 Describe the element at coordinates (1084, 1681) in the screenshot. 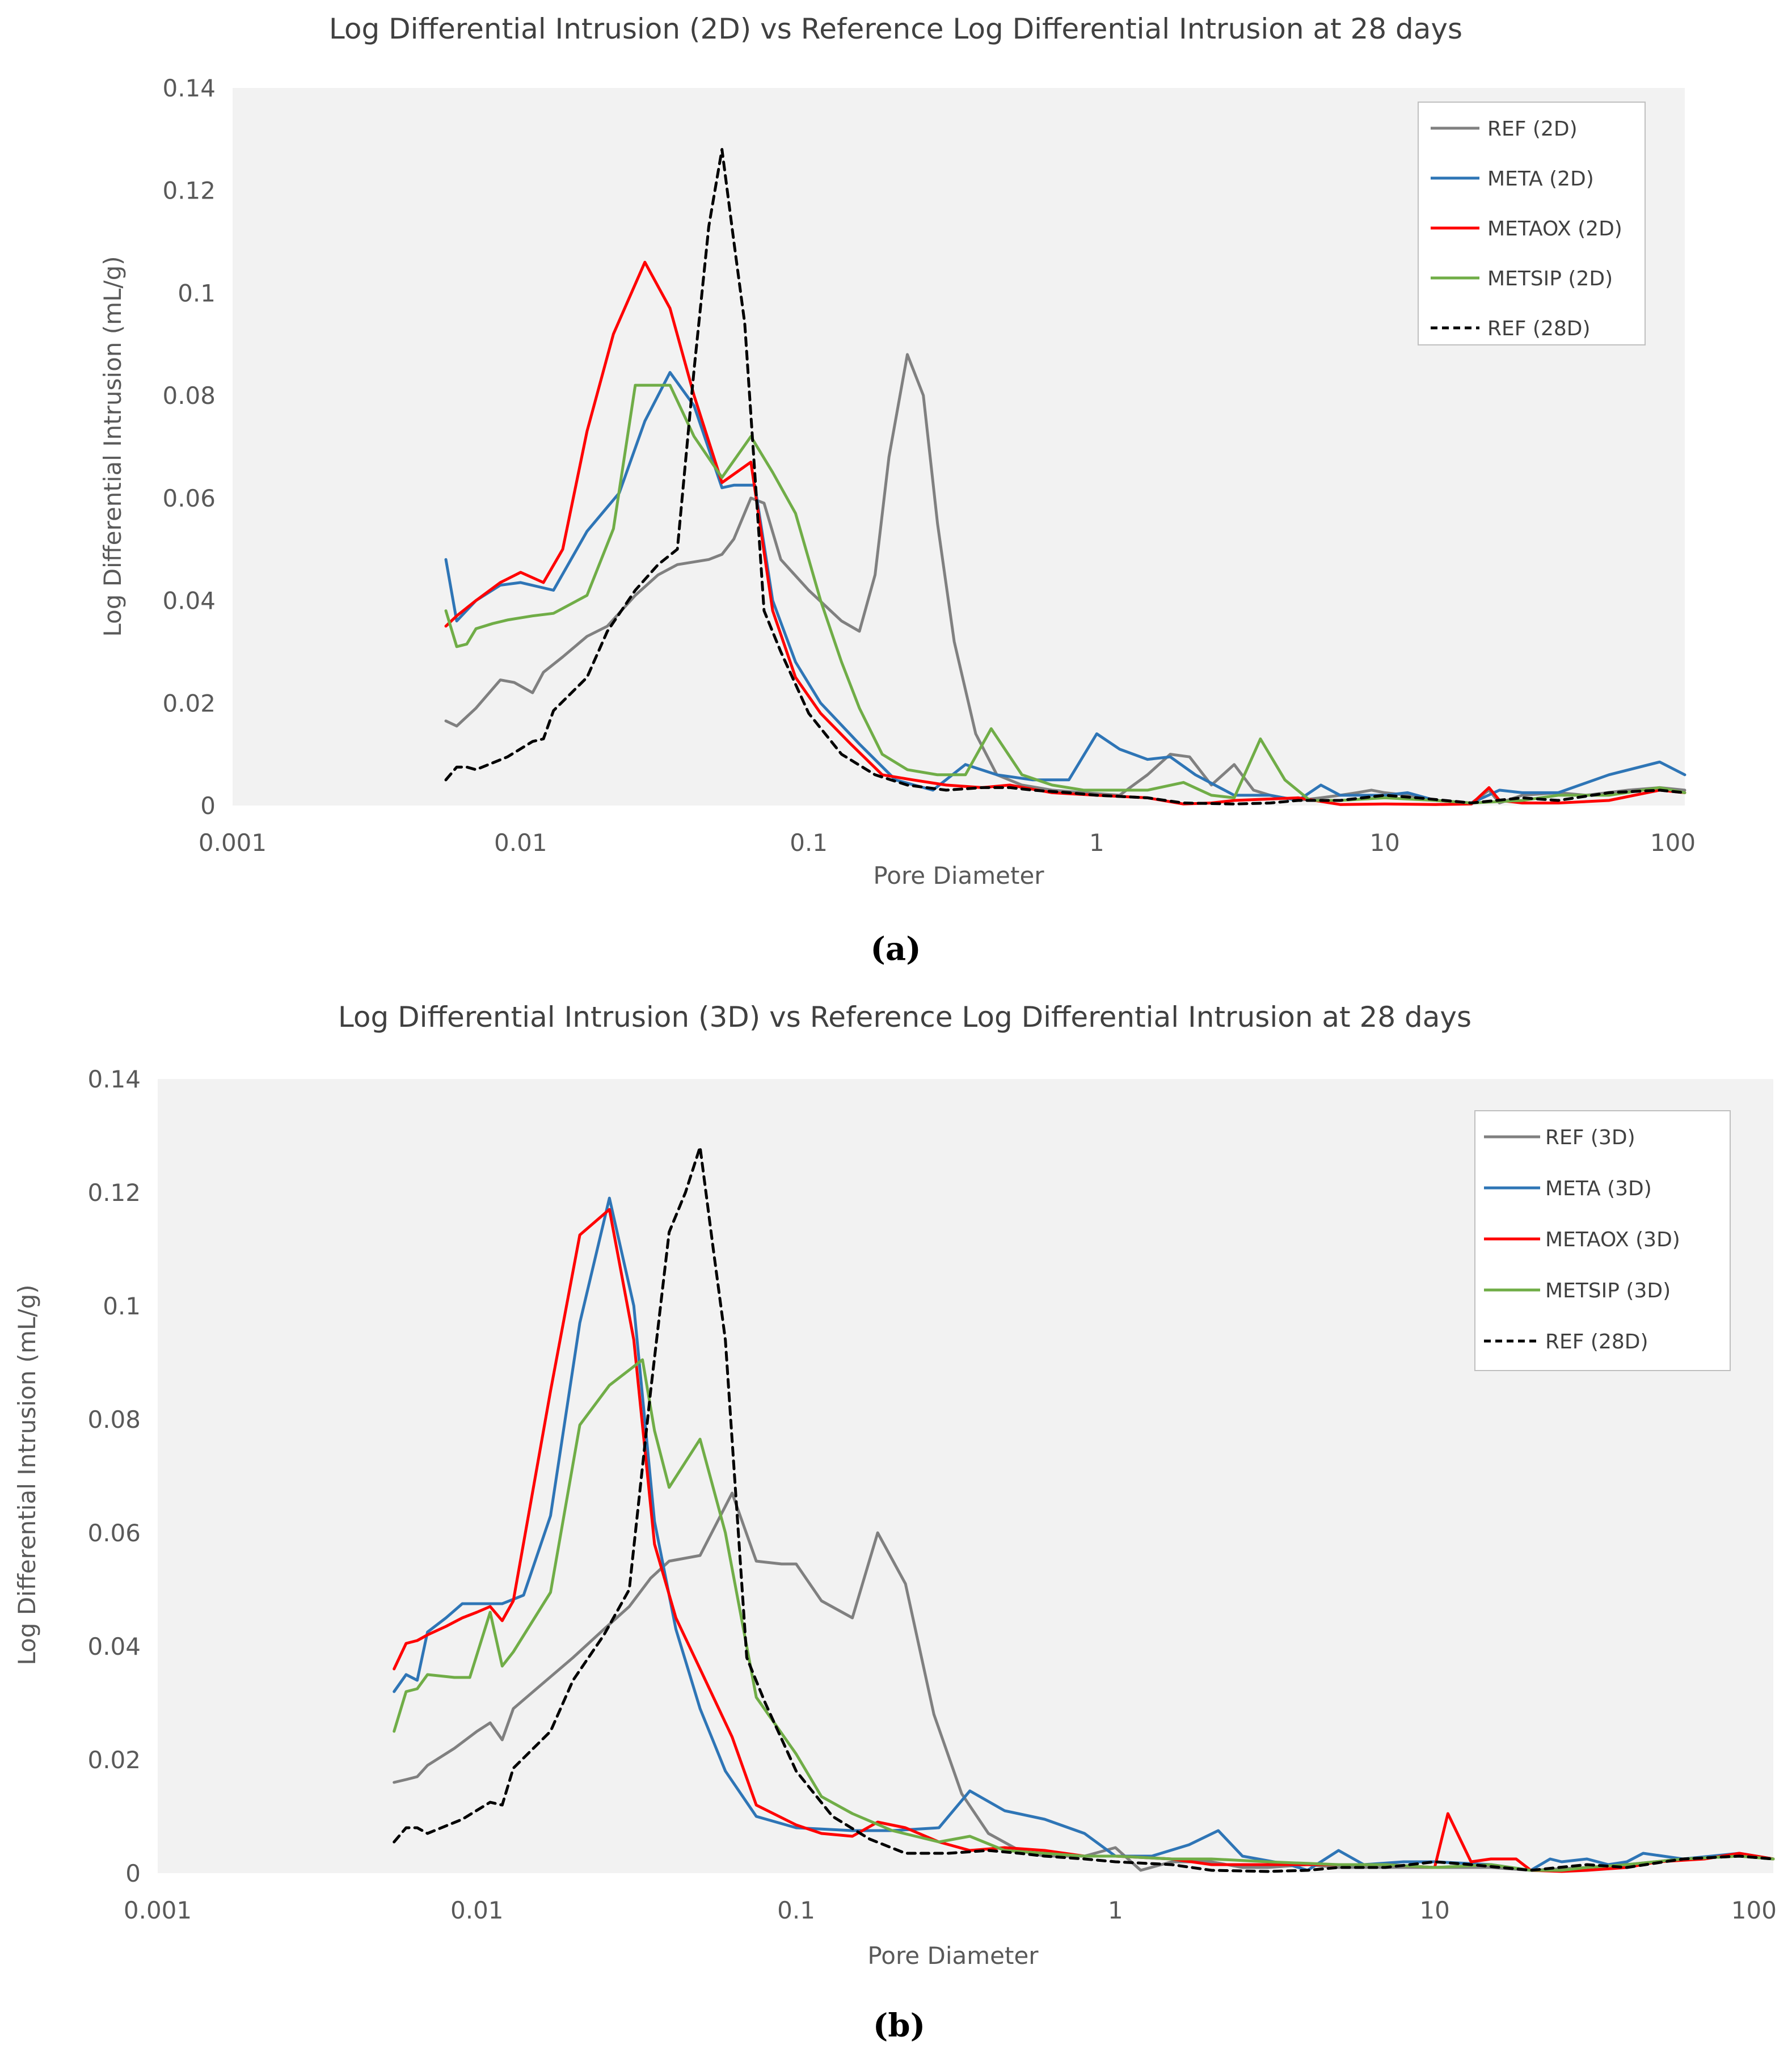

I see `series-line-ref-3d` at that location.